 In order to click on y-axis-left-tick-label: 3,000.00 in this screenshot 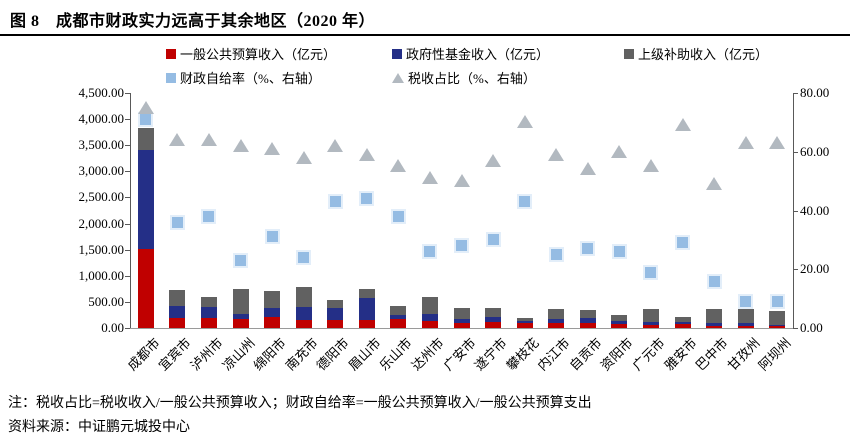, I will do `click(101, 171)`.